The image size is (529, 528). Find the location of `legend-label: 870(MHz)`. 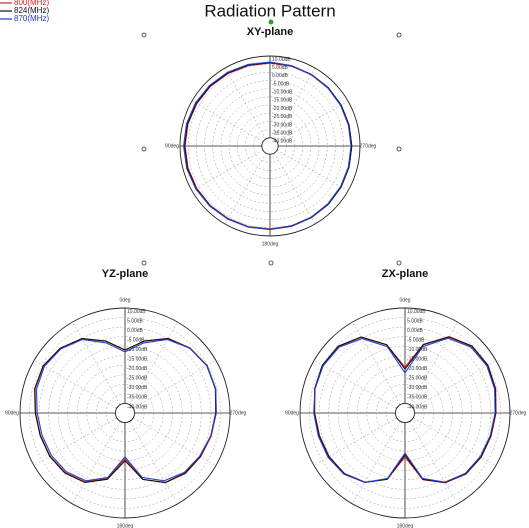

legend-label: 870(MHz) is located at coordinates (31, 18).